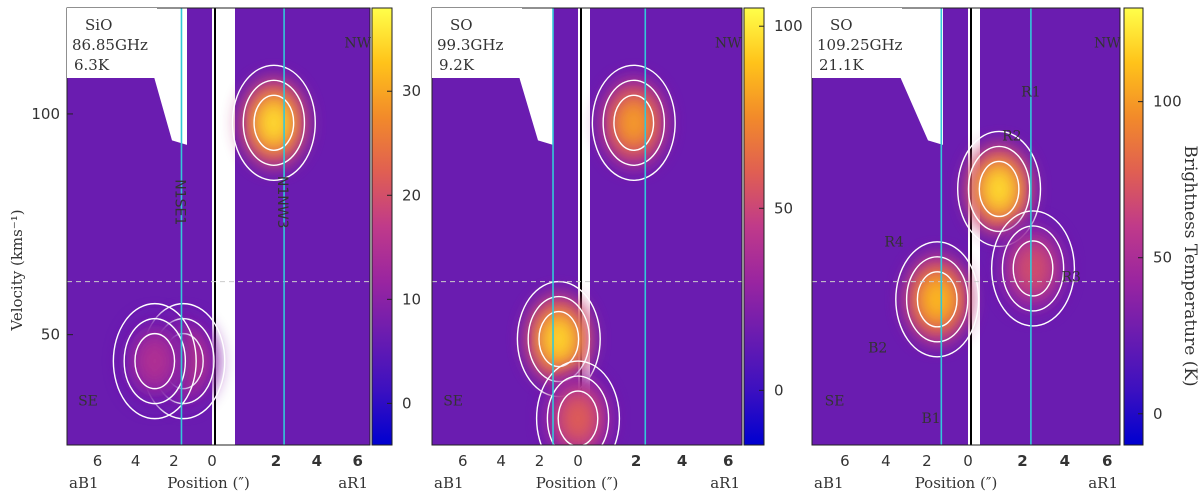 This screenshot has width=1200, height=495. I want to click on region-label: B2, so click(877, 348).